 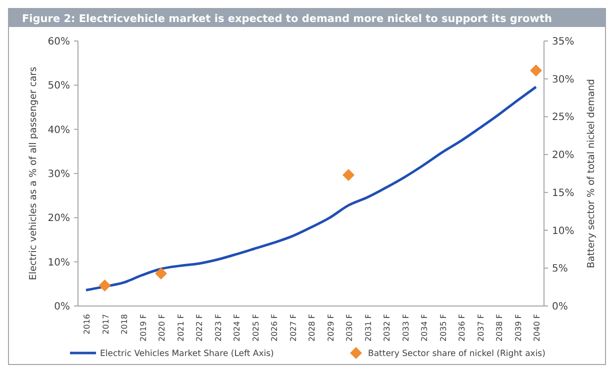 I want to click on y2-axis-title: Battery sector % of total nickel demand, so click(x=591, y=173).